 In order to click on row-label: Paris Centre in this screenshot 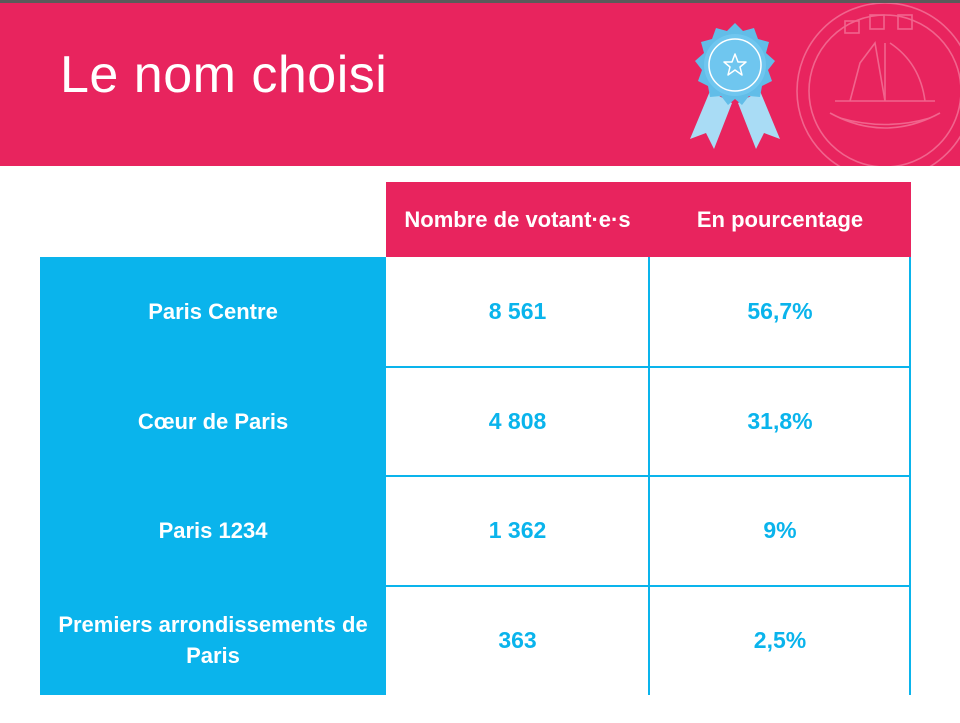, I will do `click(213, 312)`.